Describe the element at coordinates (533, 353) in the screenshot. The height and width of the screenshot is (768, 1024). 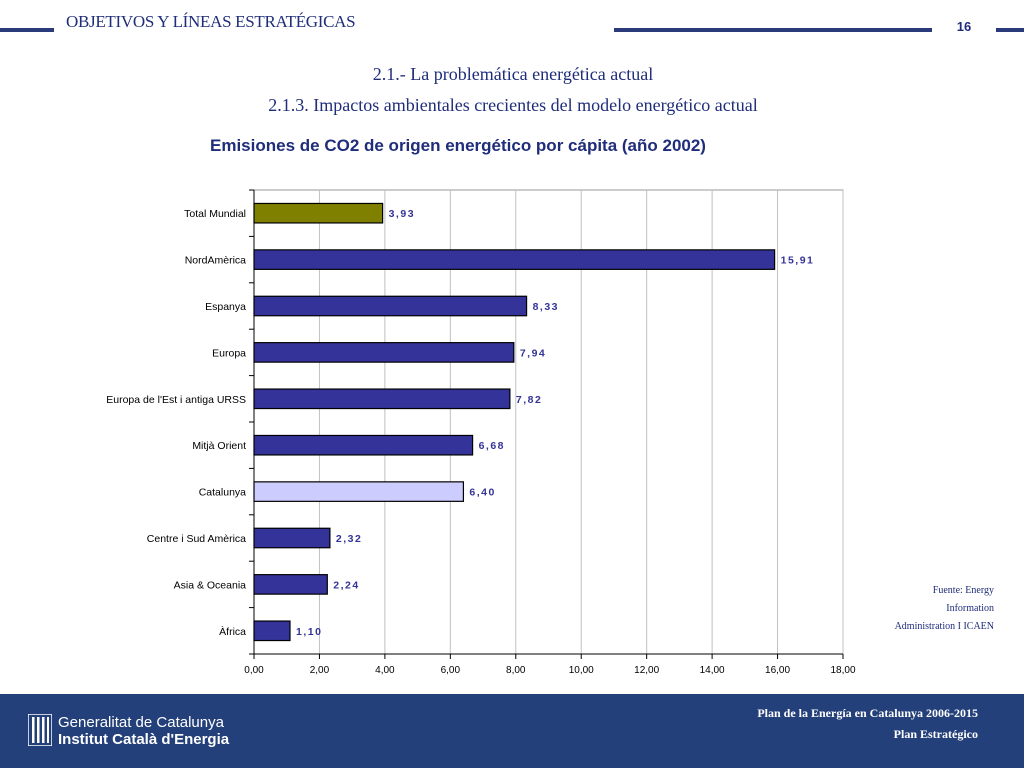
I see `data-label: 7,94` at that location.